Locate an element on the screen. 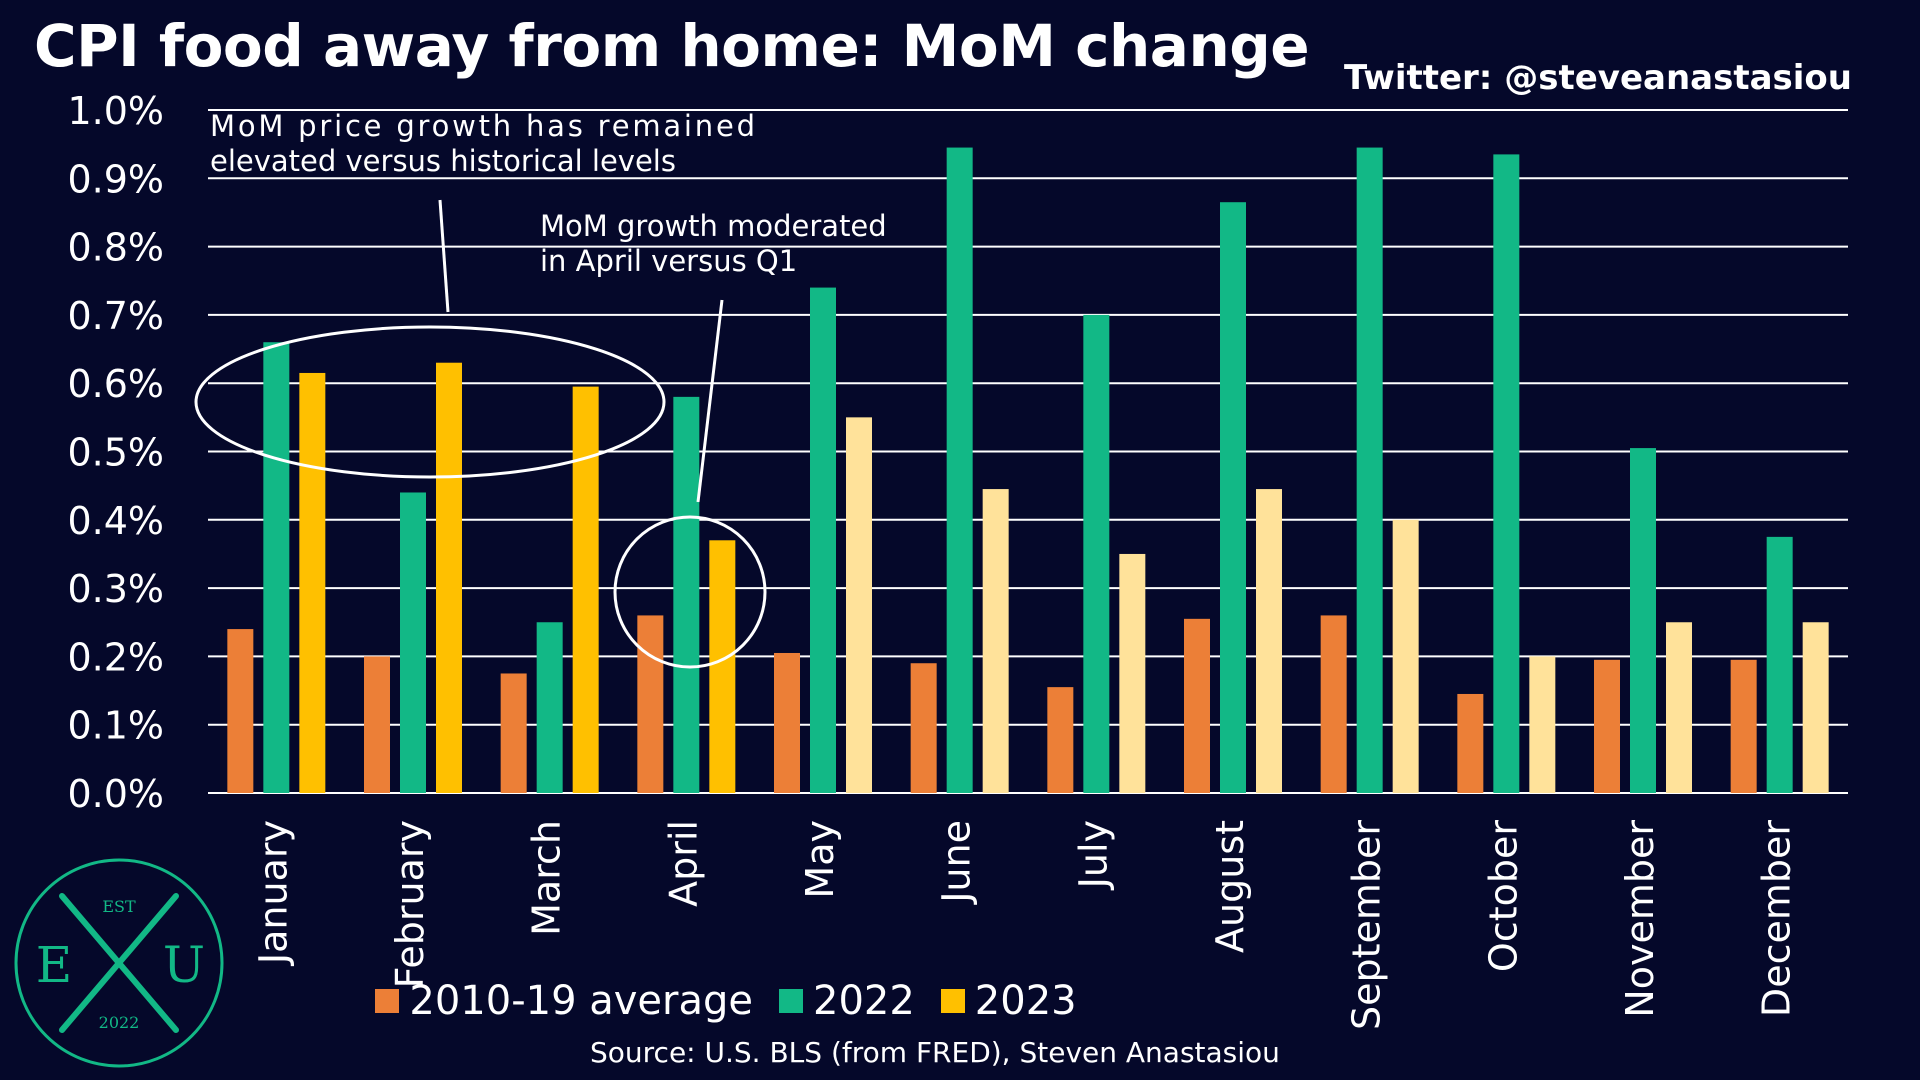  bar-avg-april is located at coordinates (650, 704).